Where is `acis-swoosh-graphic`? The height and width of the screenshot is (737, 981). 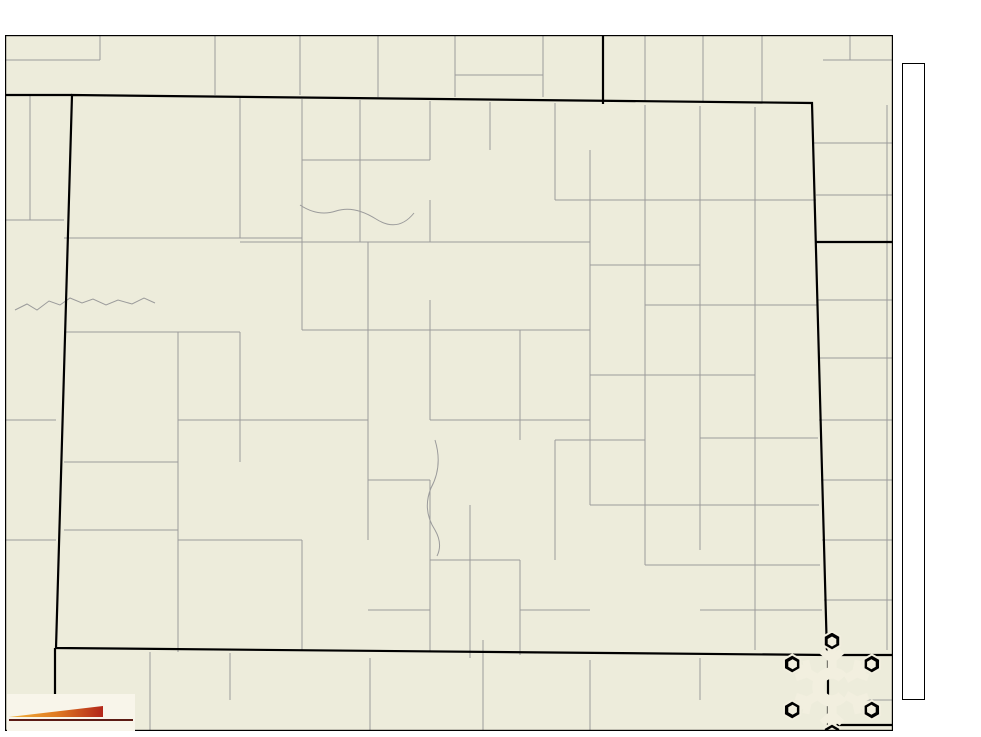
acis-swoosh-graphic is located at coordinates (56, 711).